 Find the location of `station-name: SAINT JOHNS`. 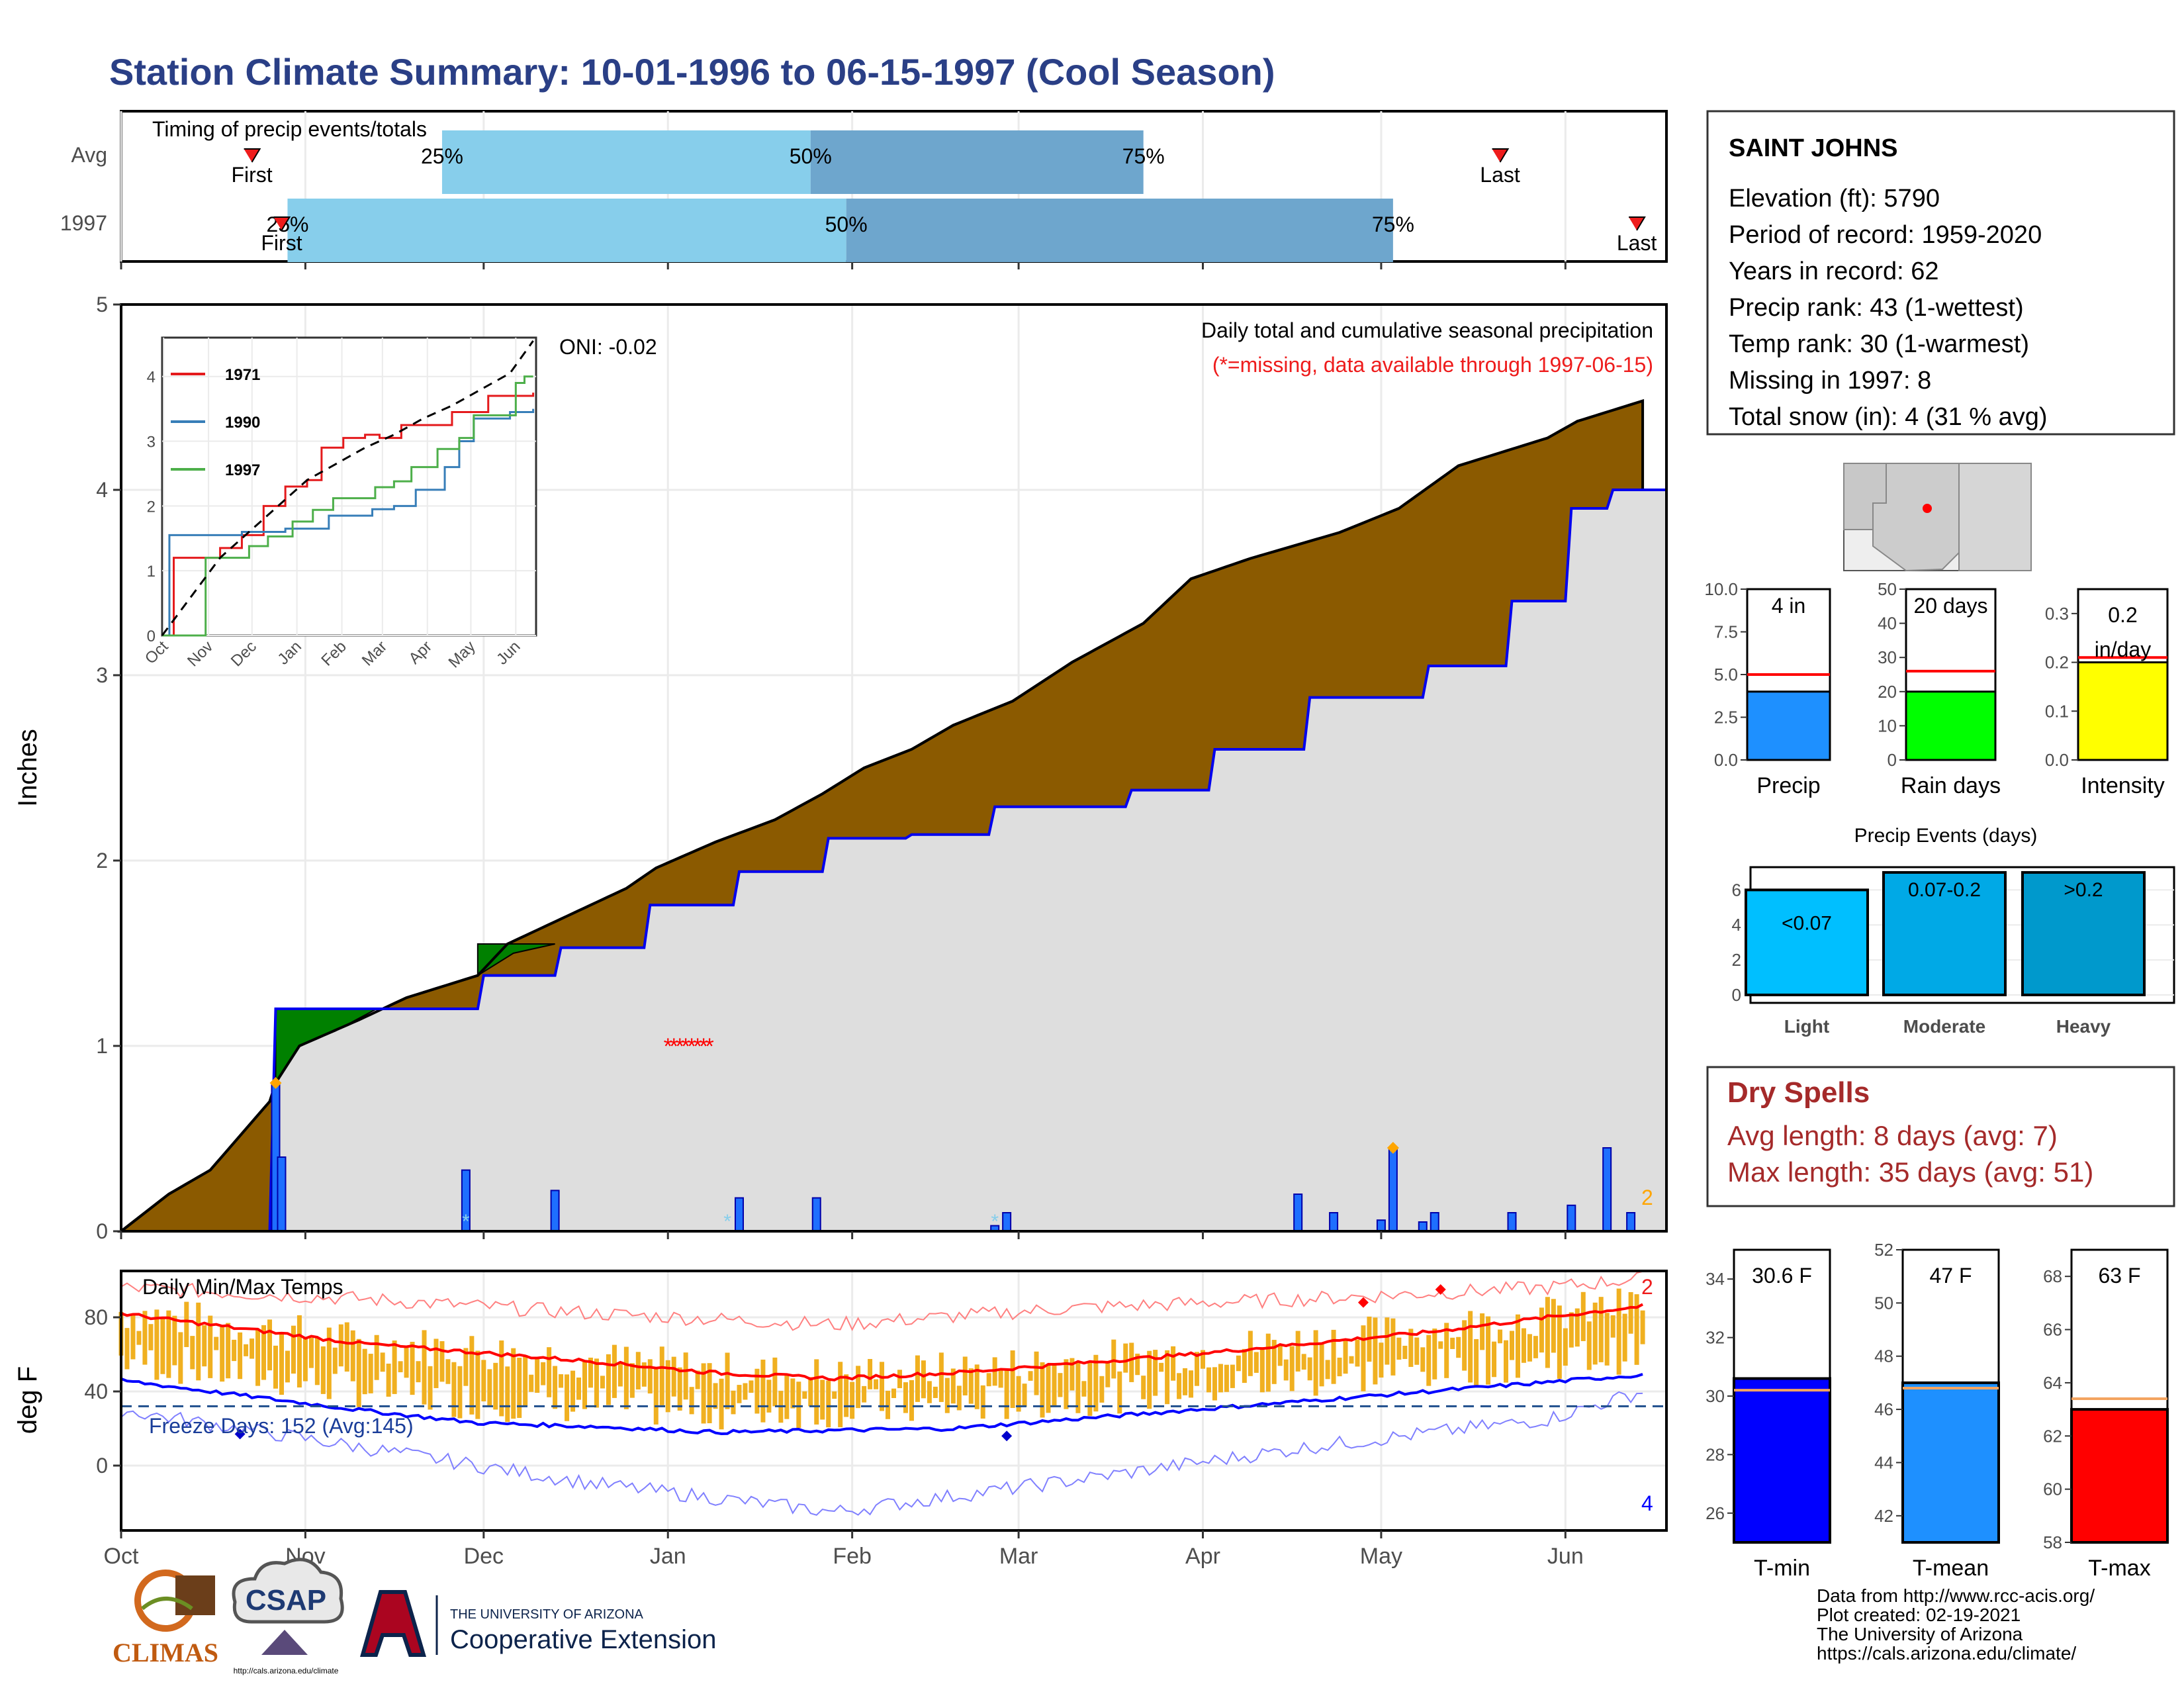

station-name: SAINT JOHNS is located at coordinates (1813, 148).